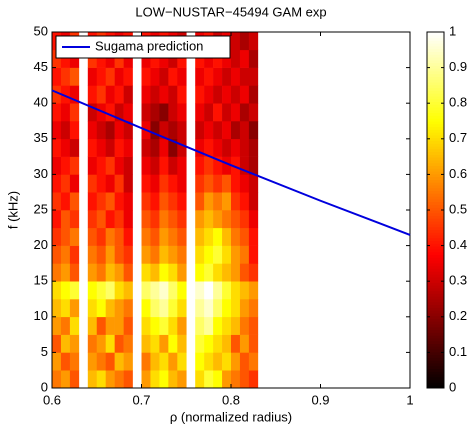 The height and width of the screenshot is (432, 475). Describe the element at coordinates (41, 66) in the screenshot. I see `y-tick-label: 45` at that location.